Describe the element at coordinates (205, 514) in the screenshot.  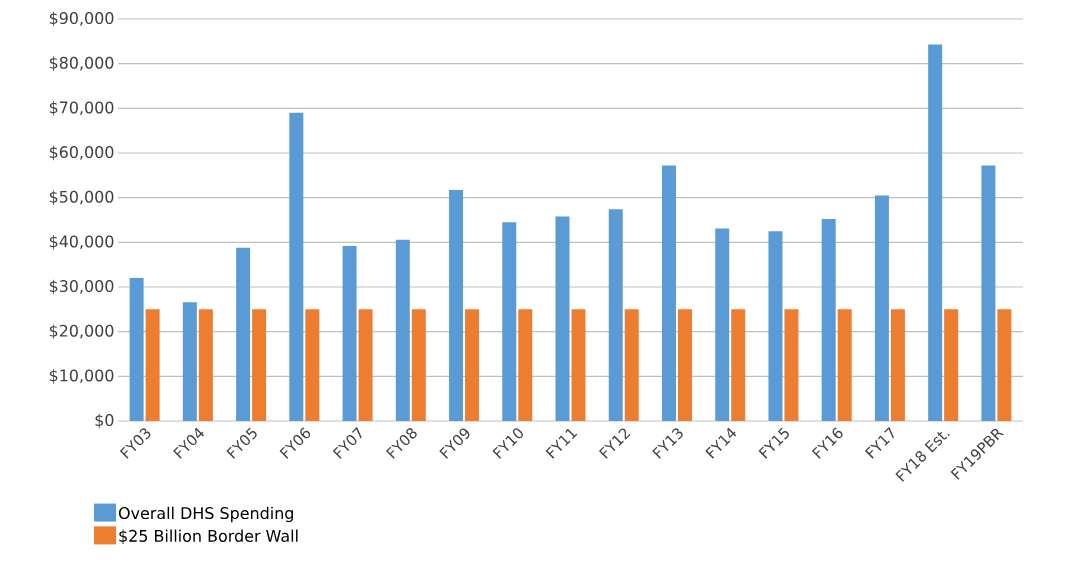
I see `legend-label: Overall DHS Spending` at that location.